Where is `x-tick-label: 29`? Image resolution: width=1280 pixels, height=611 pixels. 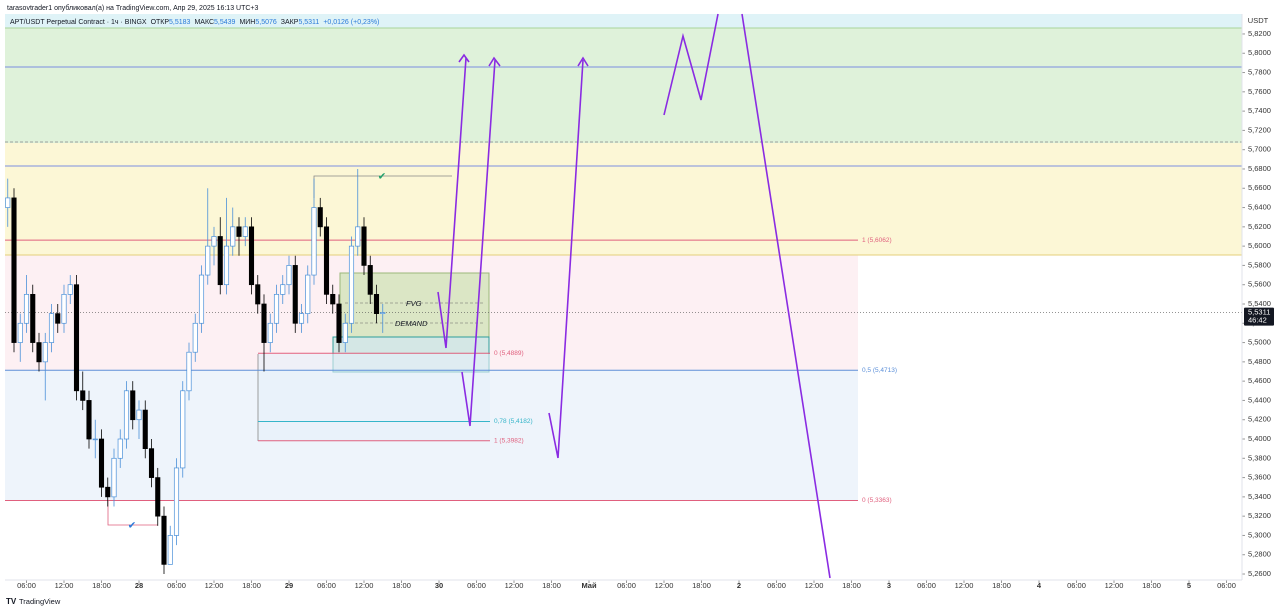 x-tick-label: 29 is located at coordinates (289, 585).